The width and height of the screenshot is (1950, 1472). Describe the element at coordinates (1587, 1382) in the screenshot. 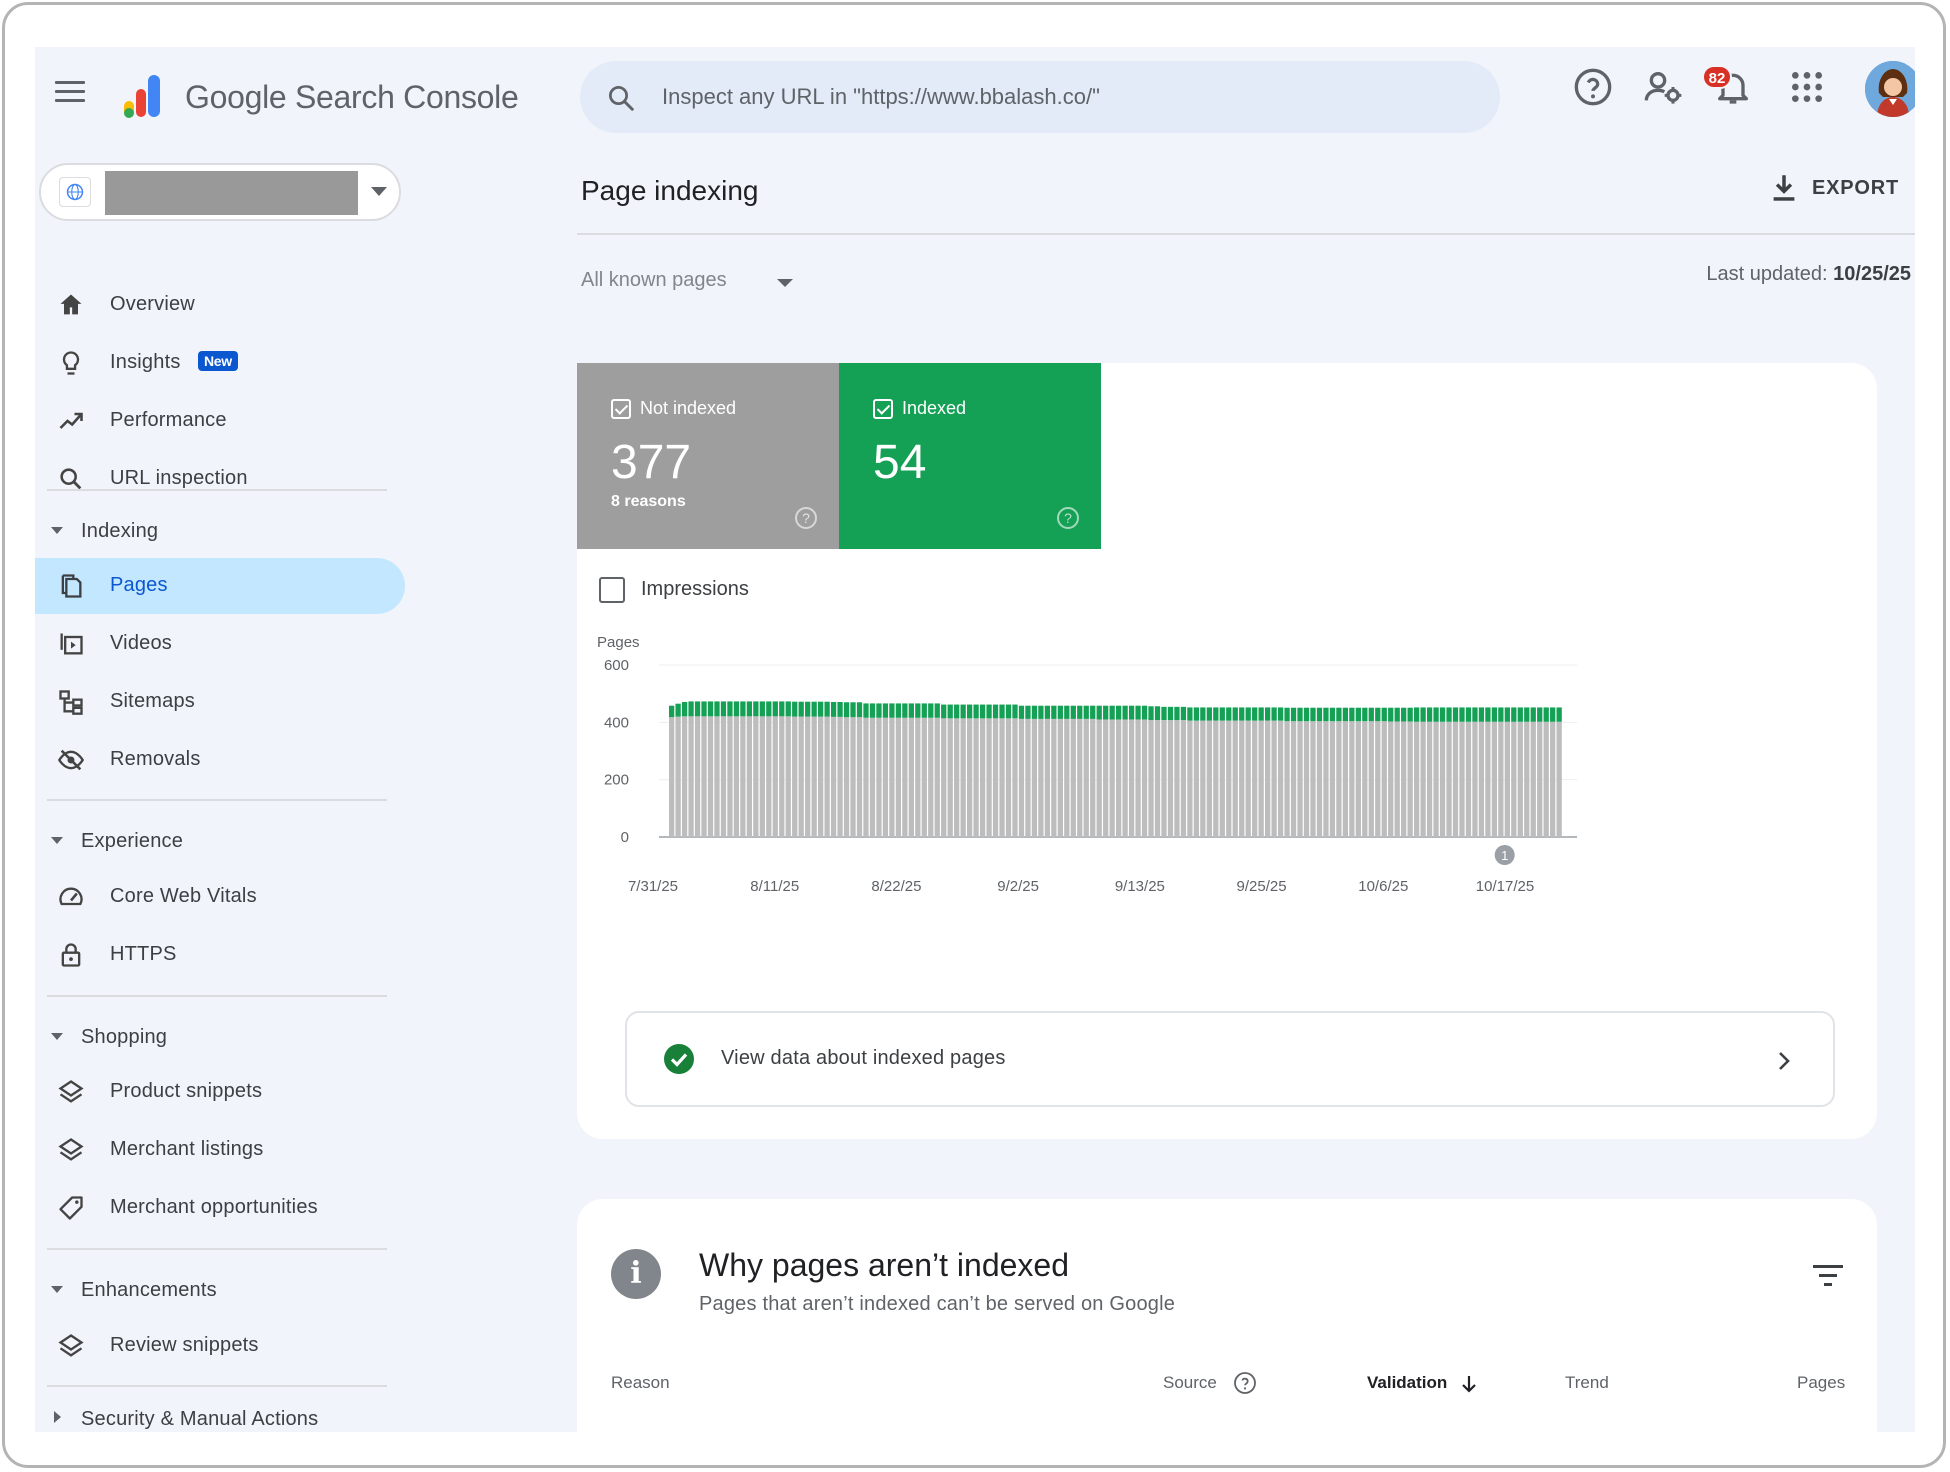

I see `column-header-trend: Trend` at that location.